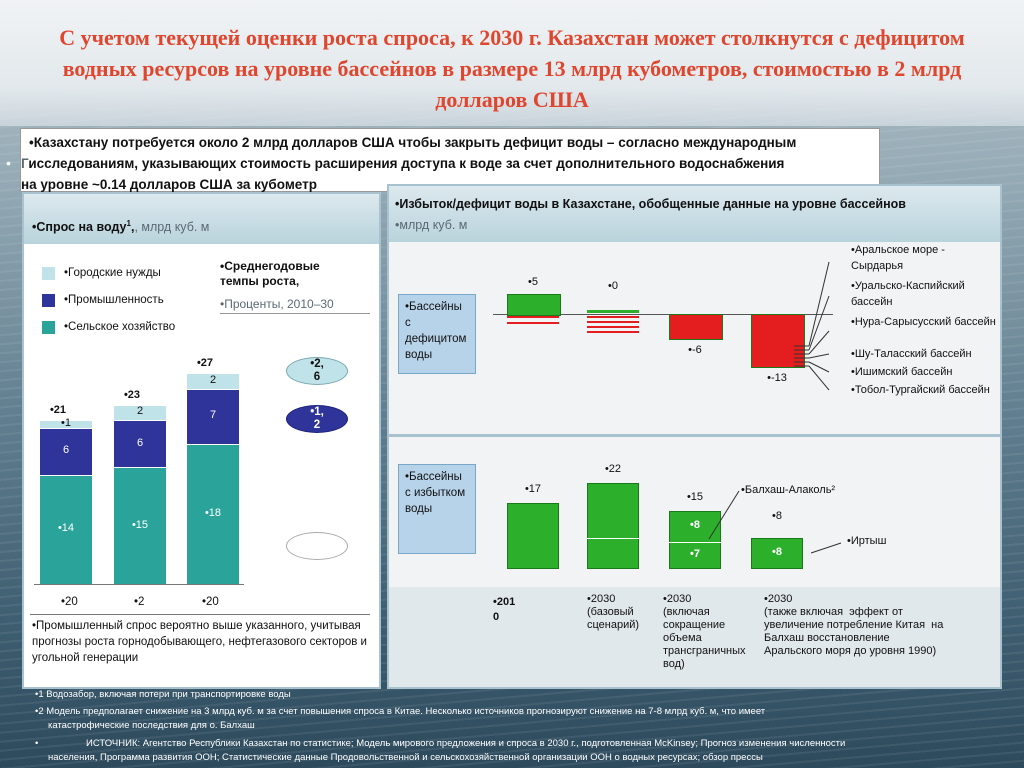  Describe the element at coordinates (112, 273) in the screenshot. I see `legend-urban: •Городские нужды` at that location.